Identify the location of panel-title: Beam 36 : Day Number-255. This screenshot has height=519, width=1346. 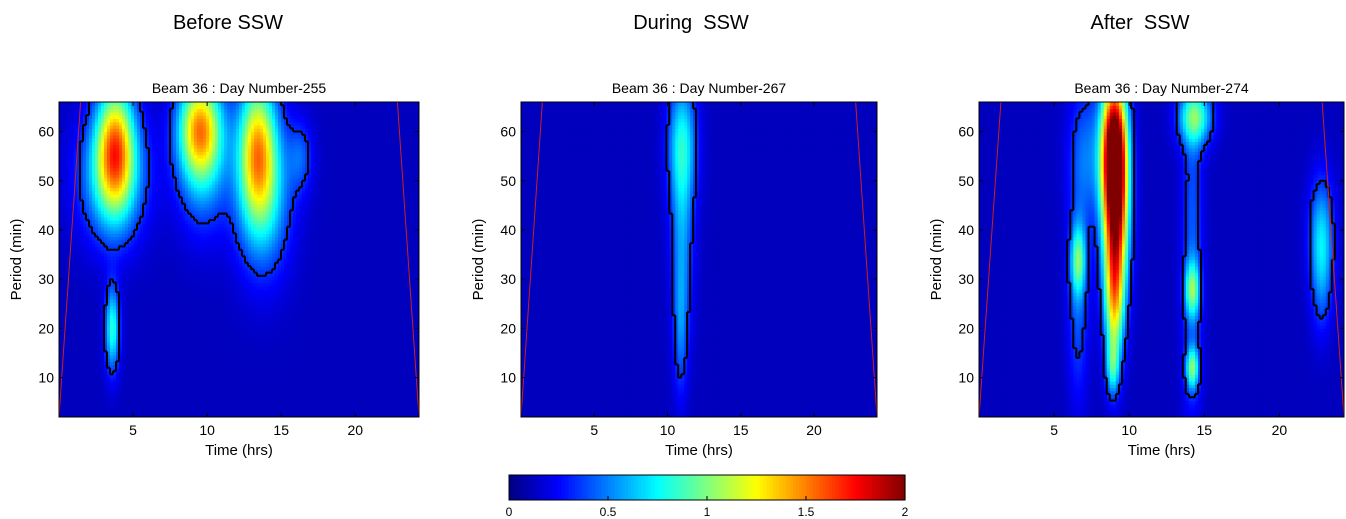
(239, 88).